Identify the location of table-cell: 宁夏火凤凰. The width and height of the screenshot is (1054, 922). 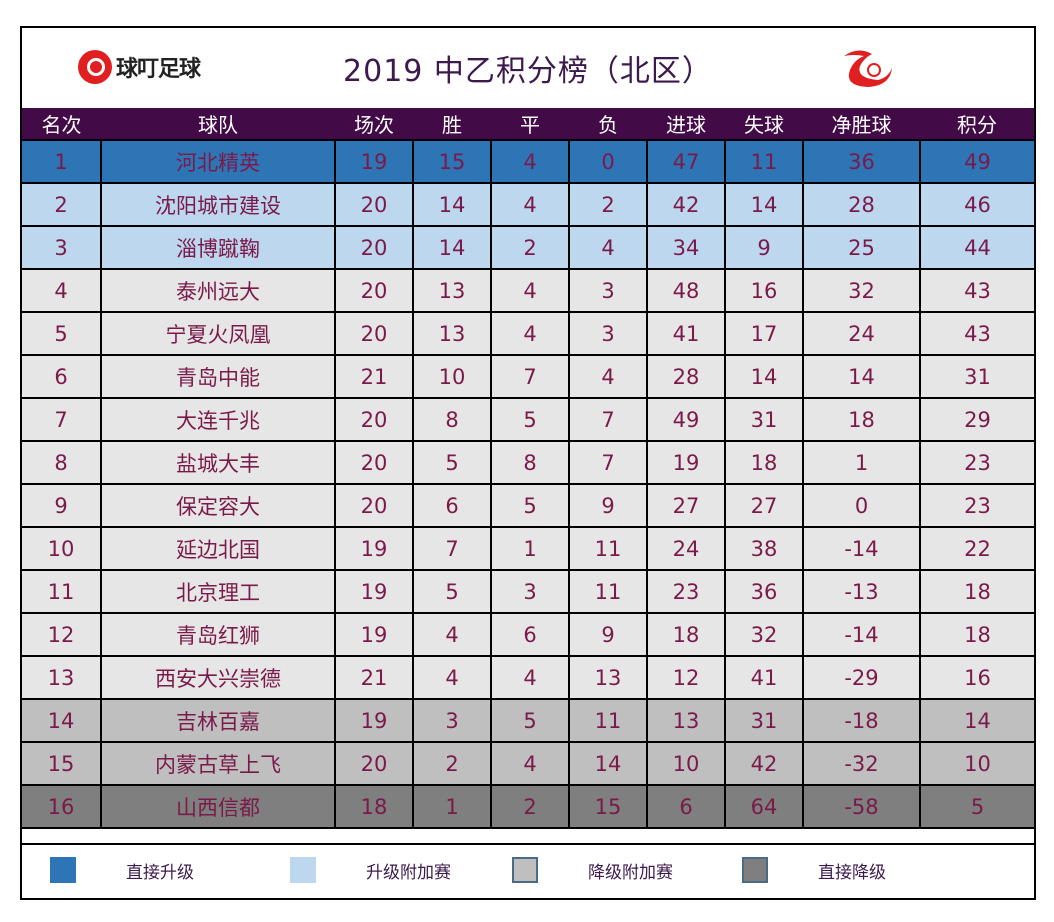
(218, 333).